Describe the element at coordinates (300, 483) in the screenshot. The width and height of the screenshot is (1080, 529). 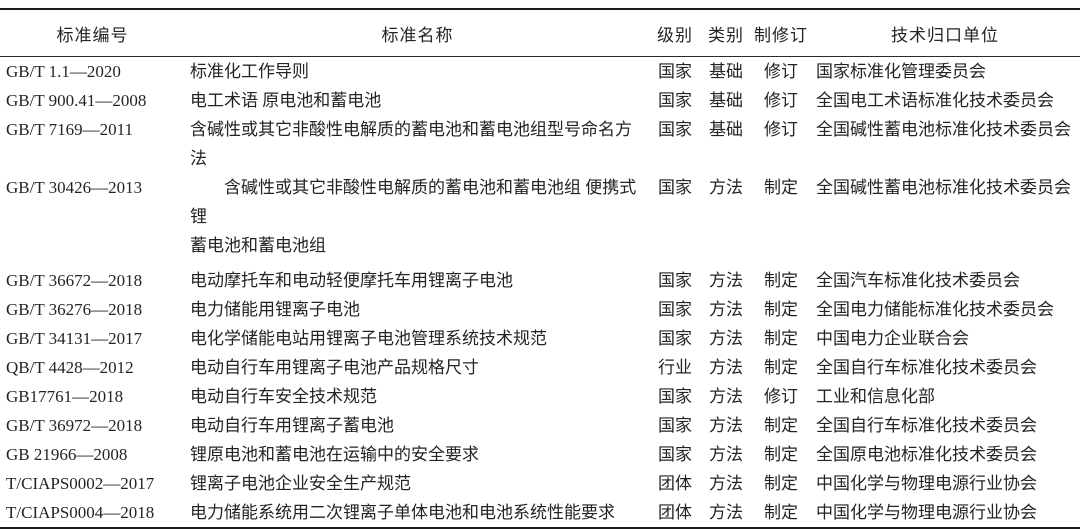
I see `cell-standard-name: 锂离子电池企业安全生产规范` at that location.